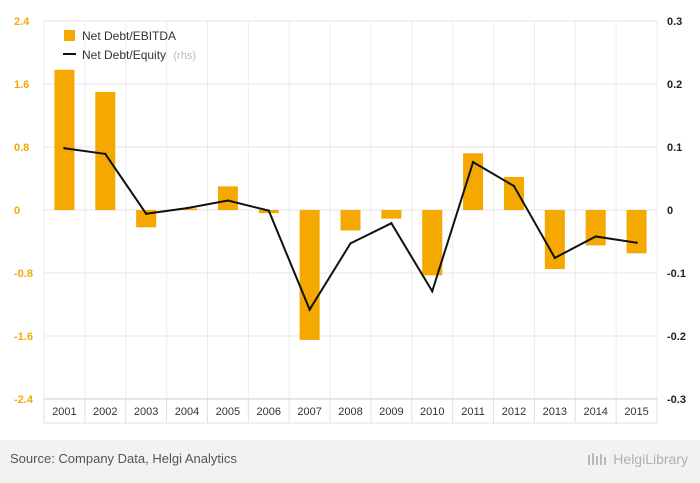 This screenshot has height=483, width=700. I want to click on x-tick-label: 2015, so click(636, 412).